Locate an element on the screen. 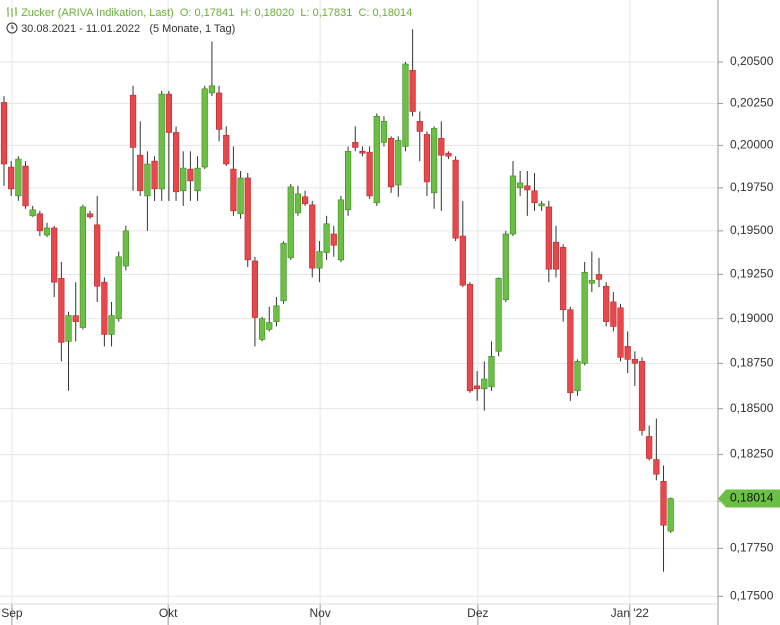 Image resolution: width=780 pixels, height=625 pixels. y-tick-label: 0,18750 is located at coordinates (752, 362).